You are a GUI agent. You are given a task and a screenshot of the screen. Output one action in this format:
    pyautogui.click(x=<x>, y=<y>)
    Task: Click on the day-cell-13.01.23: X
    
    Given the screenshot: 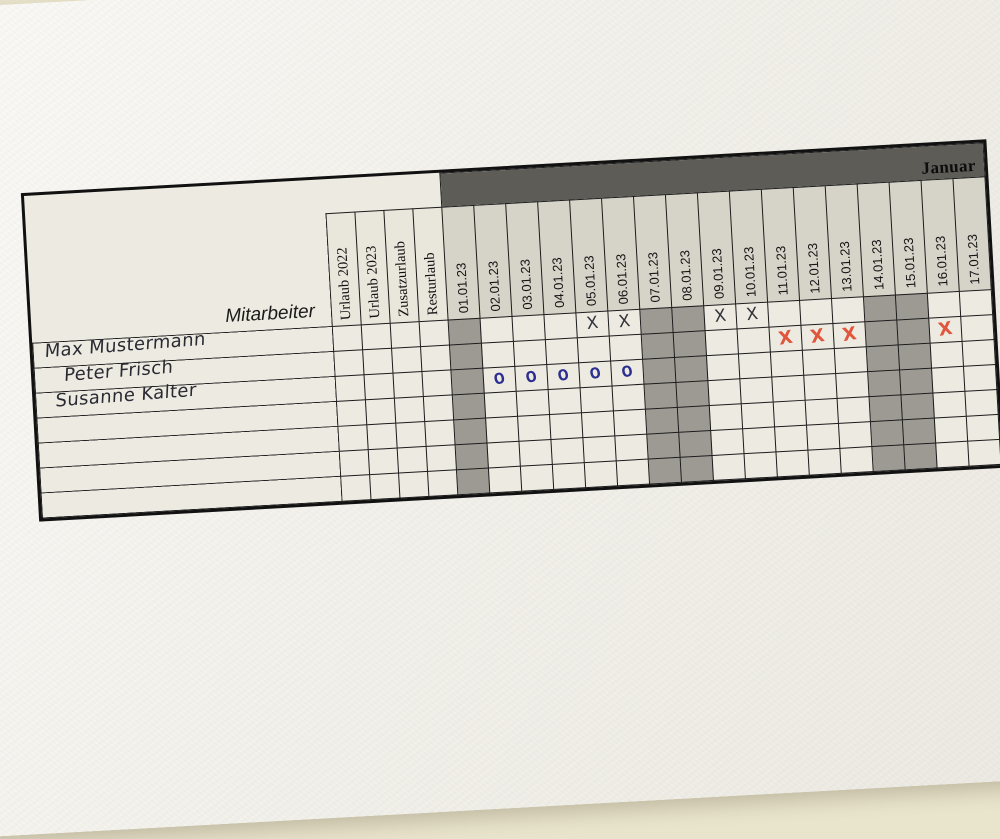 What is the action you would take?
    pyautogui.click(x=849, y=335)
    